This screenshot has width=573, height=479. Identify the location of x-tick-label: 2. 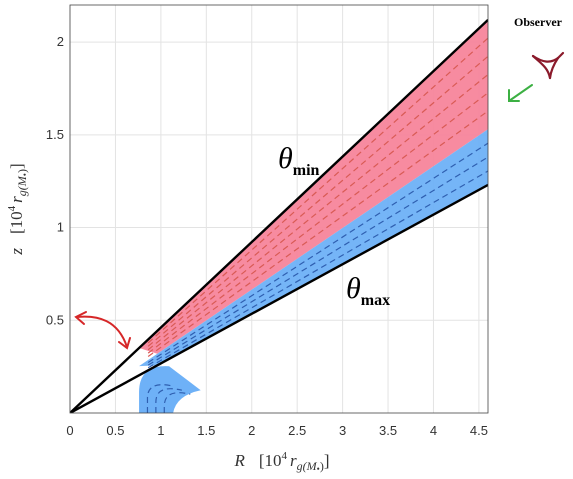
(251, 430).